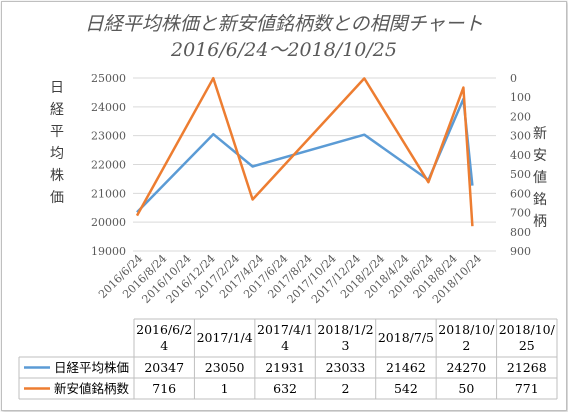 This screenshot has width=568, height=412. I want to click on left-tick-label: 22000, so click(108, 165).